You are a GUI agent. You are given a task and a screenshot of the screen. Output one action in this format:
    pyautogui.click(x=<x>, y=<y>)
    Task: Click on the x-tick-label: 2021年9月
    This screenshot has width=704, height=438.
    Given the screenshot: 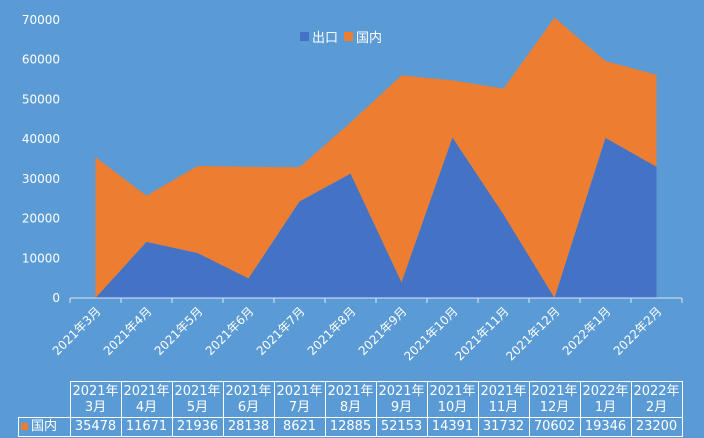 What is the action you would take?
    pyautogui.click(x=383, y=331)
    